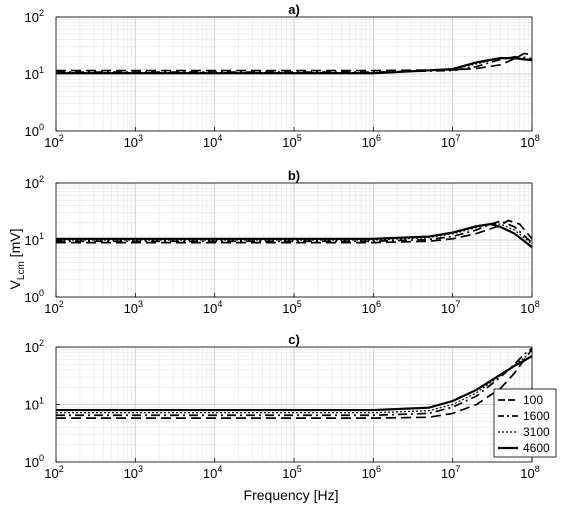  I want to click on y-axis-label-main: V, so click(15, 284).